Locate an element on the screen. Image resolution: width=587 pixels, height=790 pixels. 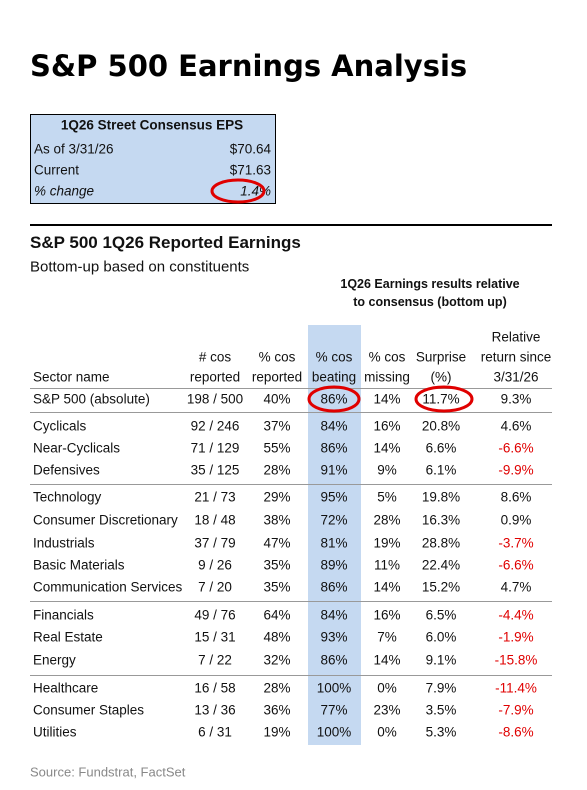
cell: 48% is located at coordinates (277, 637).